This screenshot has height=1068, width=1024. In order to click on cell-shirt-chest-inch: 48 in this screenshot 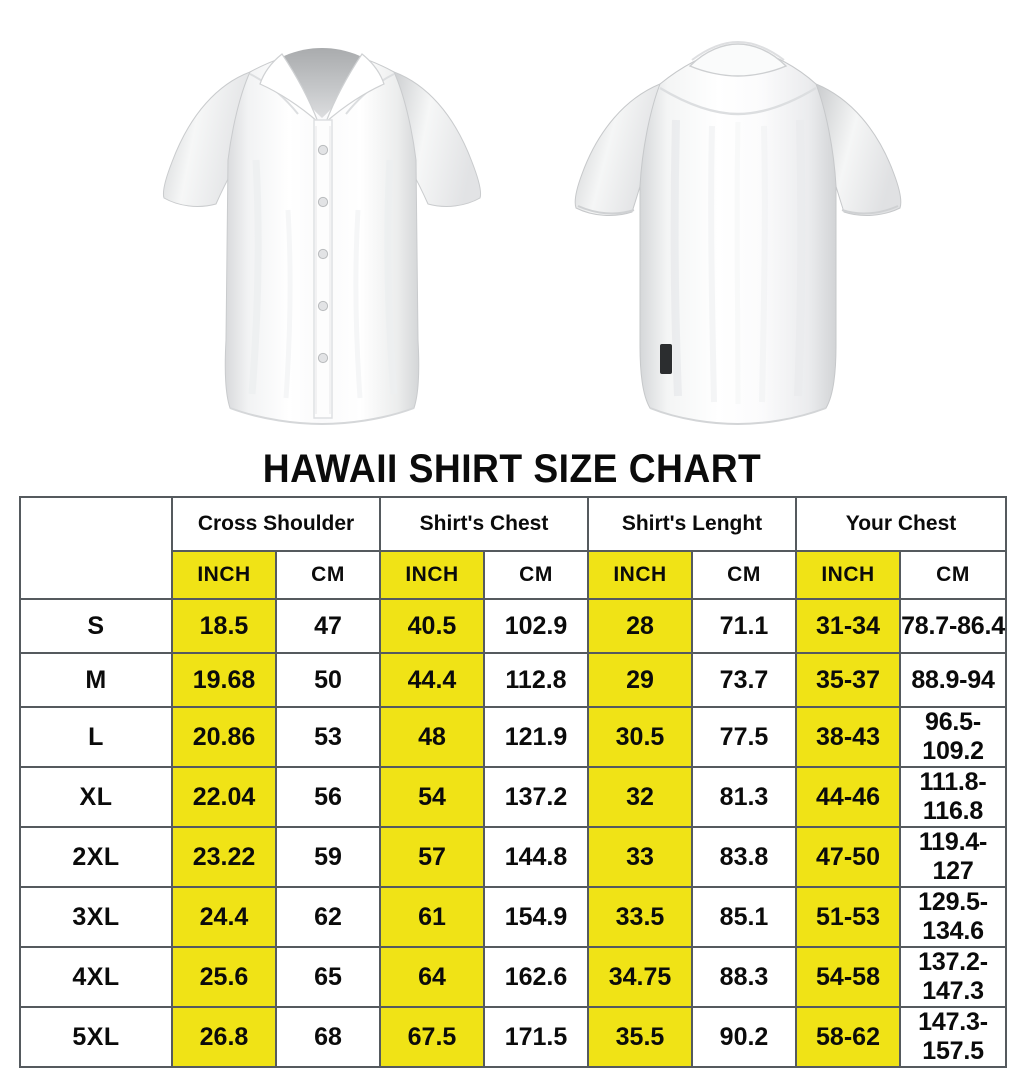, I will do `click(432, 737)`.